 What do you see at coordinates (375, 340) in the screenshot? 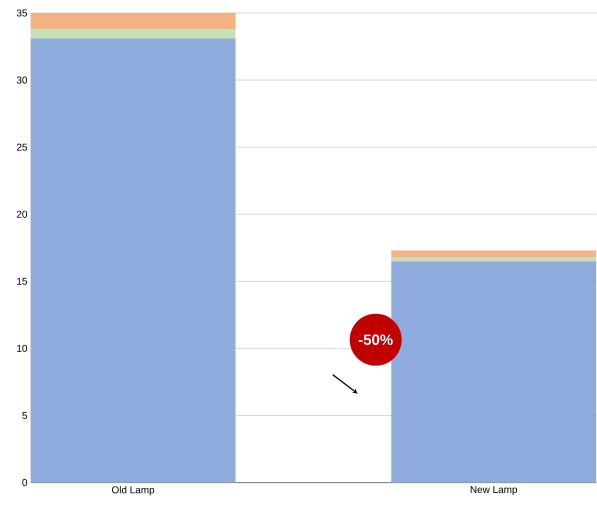
I see `annotation: -50%` at bounding box center [375, 340].